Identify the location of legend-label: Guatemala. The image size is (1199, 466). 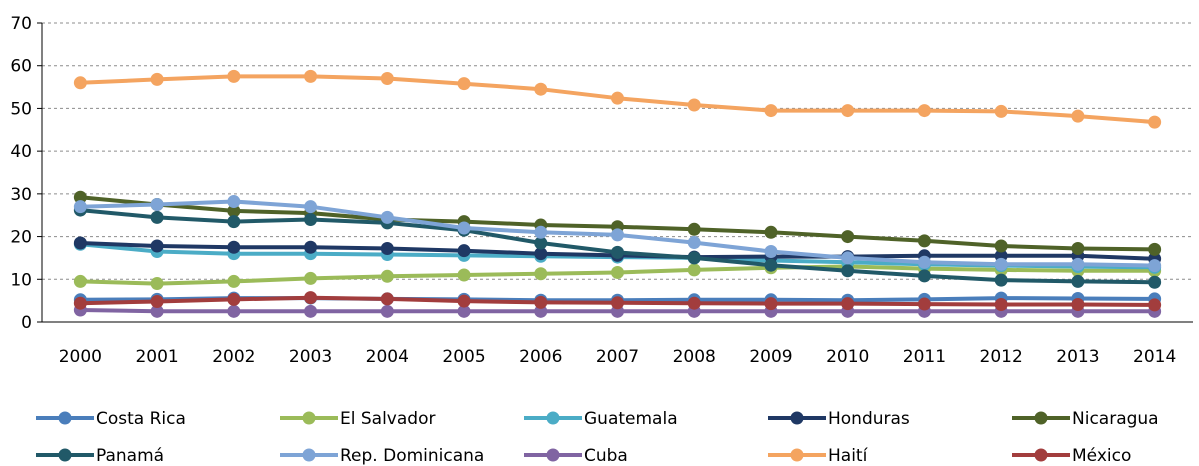
(631, 419).